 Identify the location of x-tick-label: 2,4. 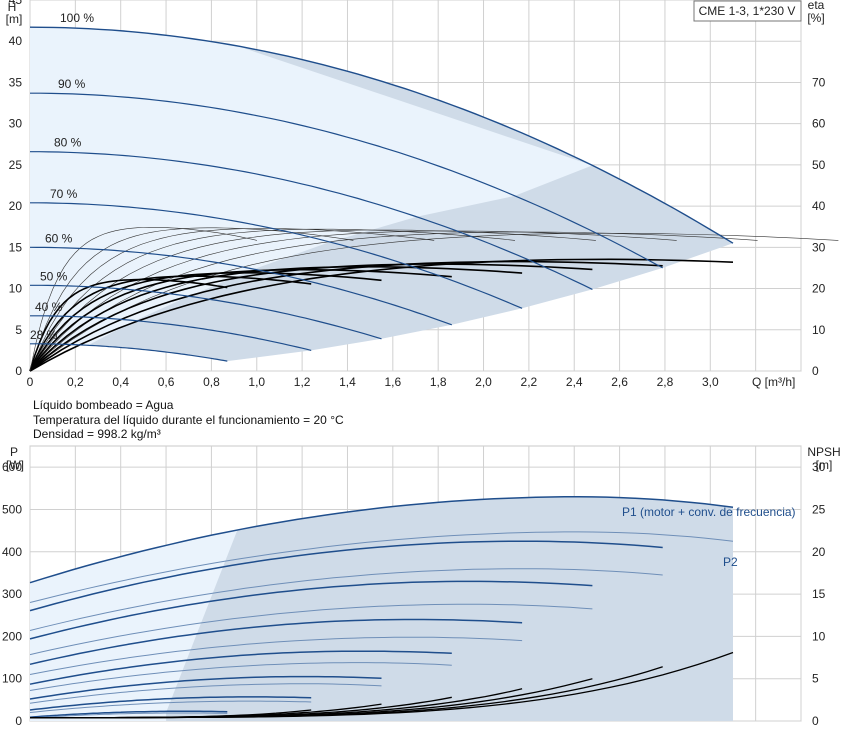
(574, 382).